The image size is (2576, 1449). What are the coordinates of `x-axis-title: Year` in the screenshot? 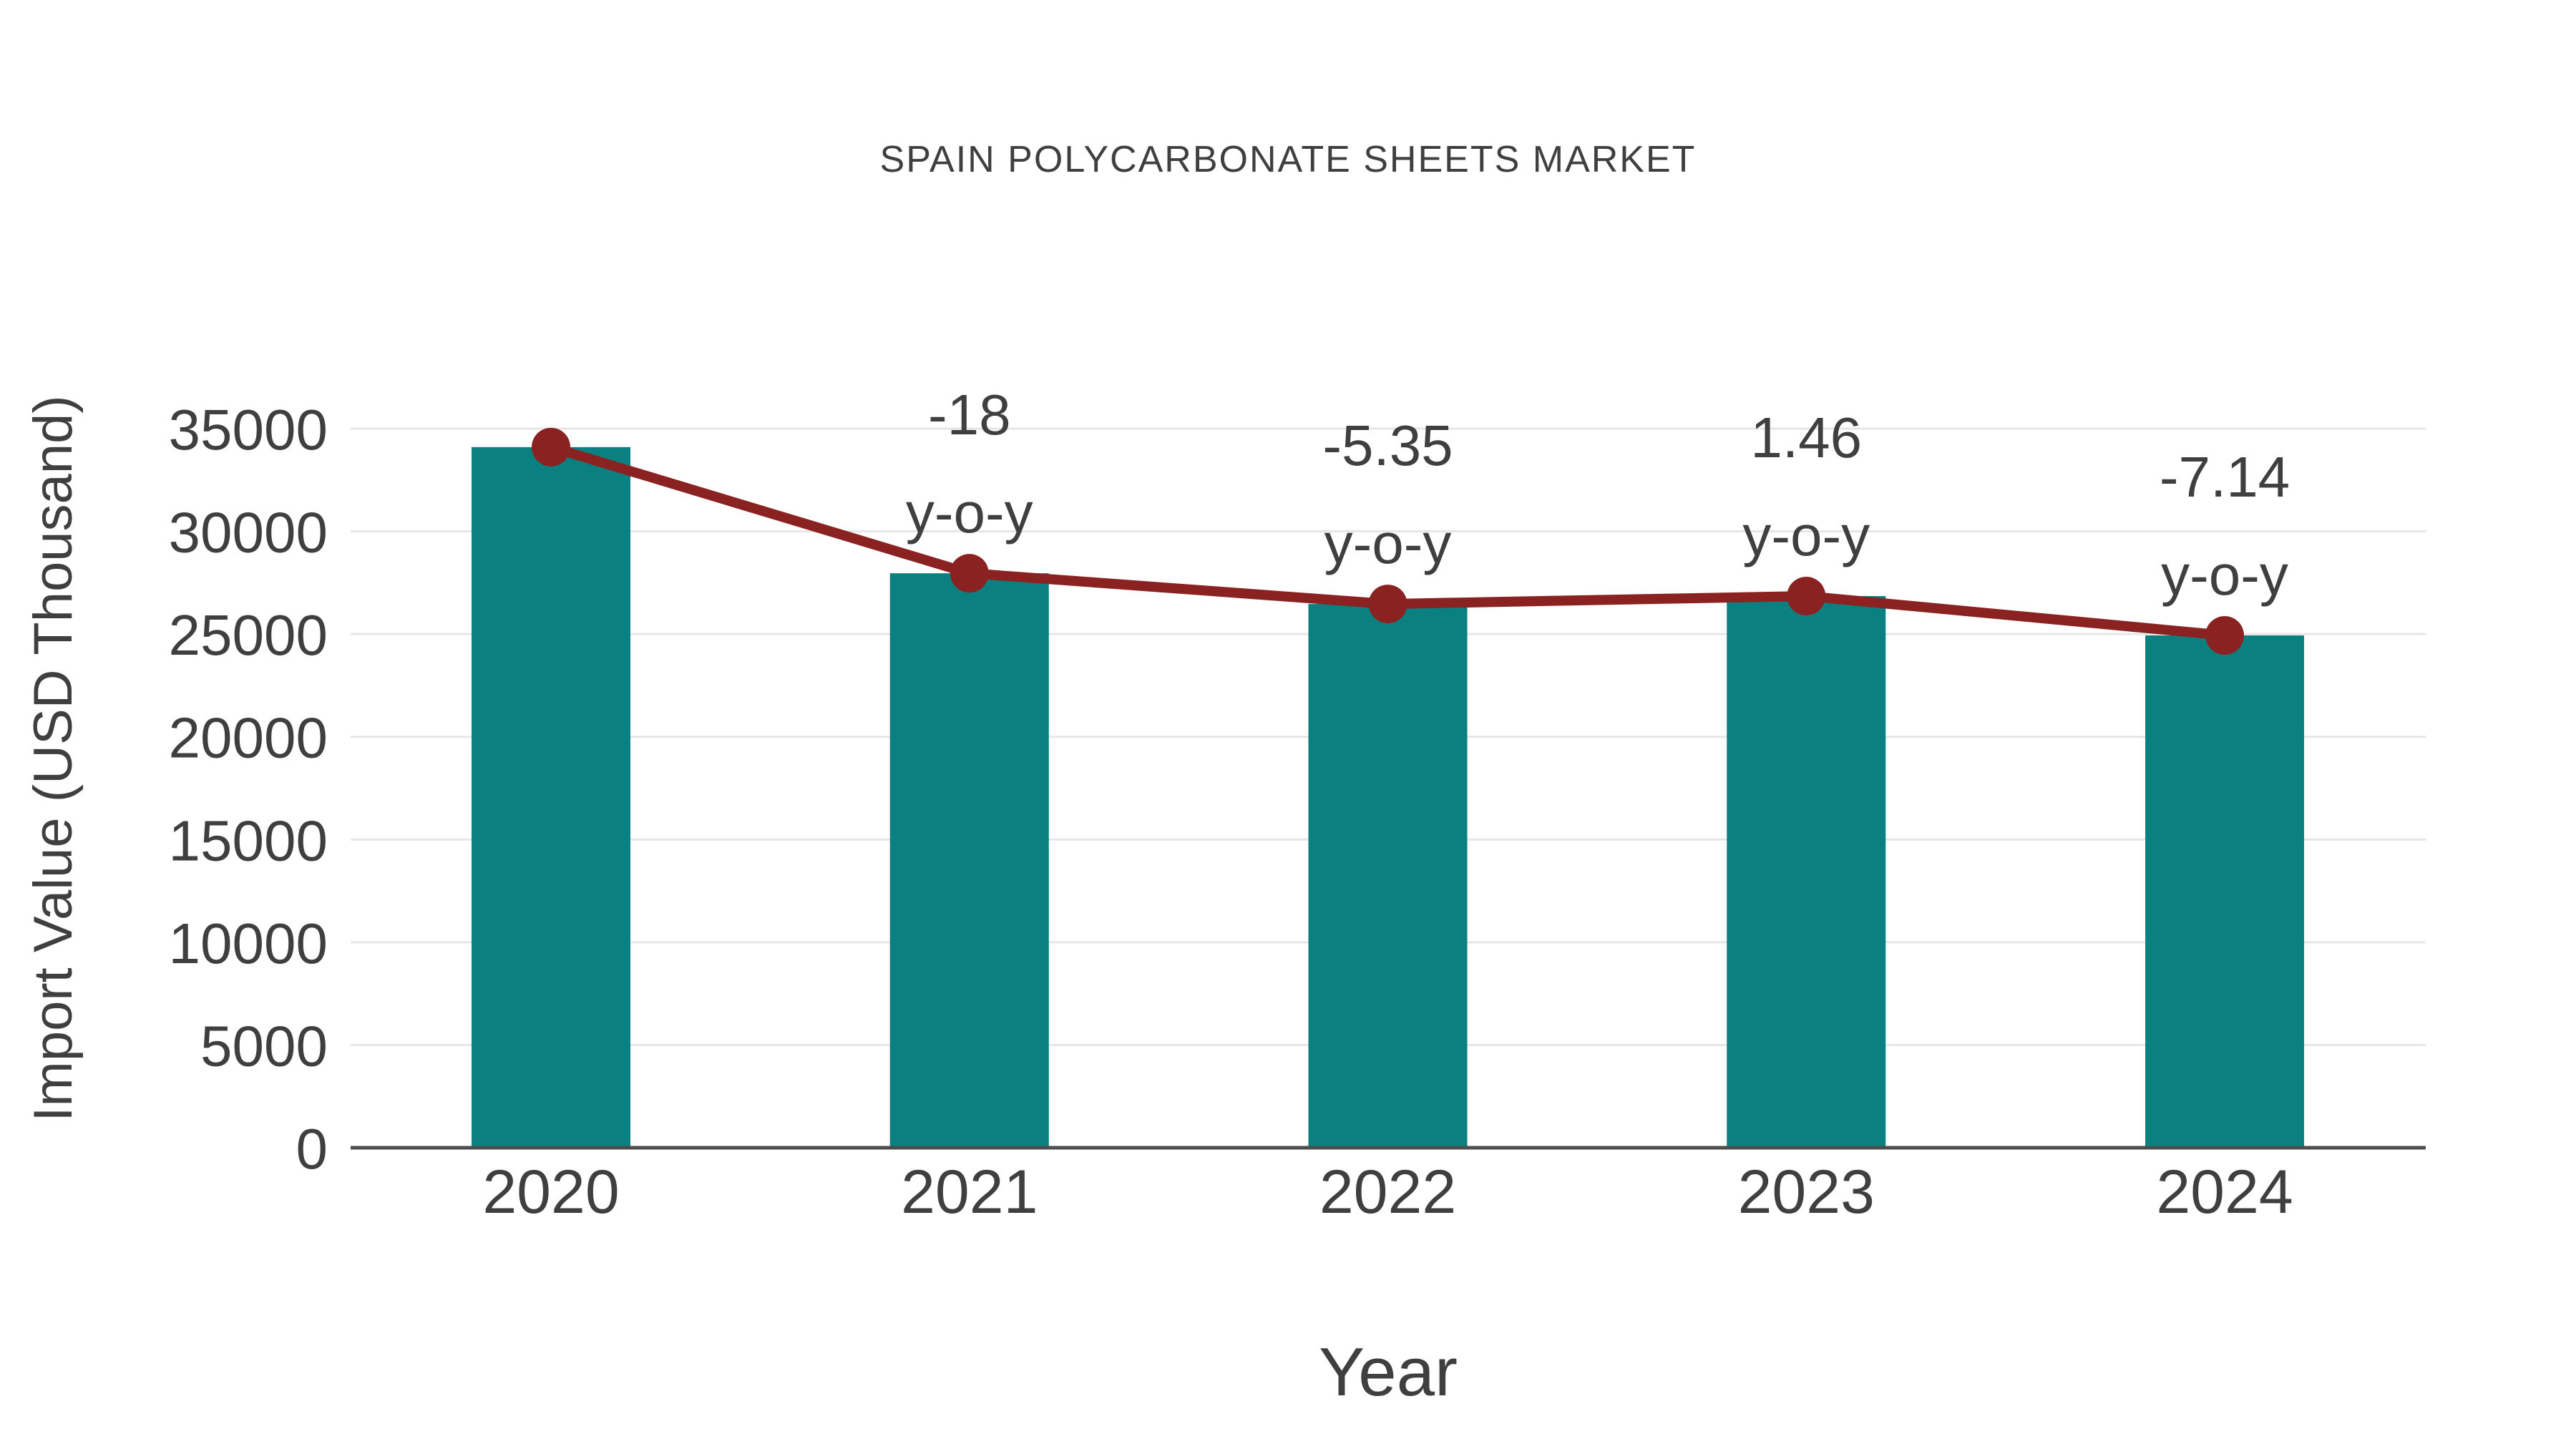 It's located at (1388, 1372).